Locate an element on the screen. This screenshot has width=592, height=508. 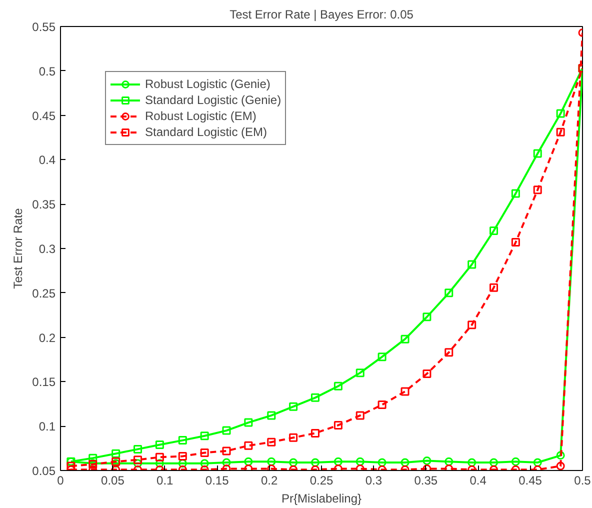
y-tick-label: 0.3 is located at coordinates (47, 249).